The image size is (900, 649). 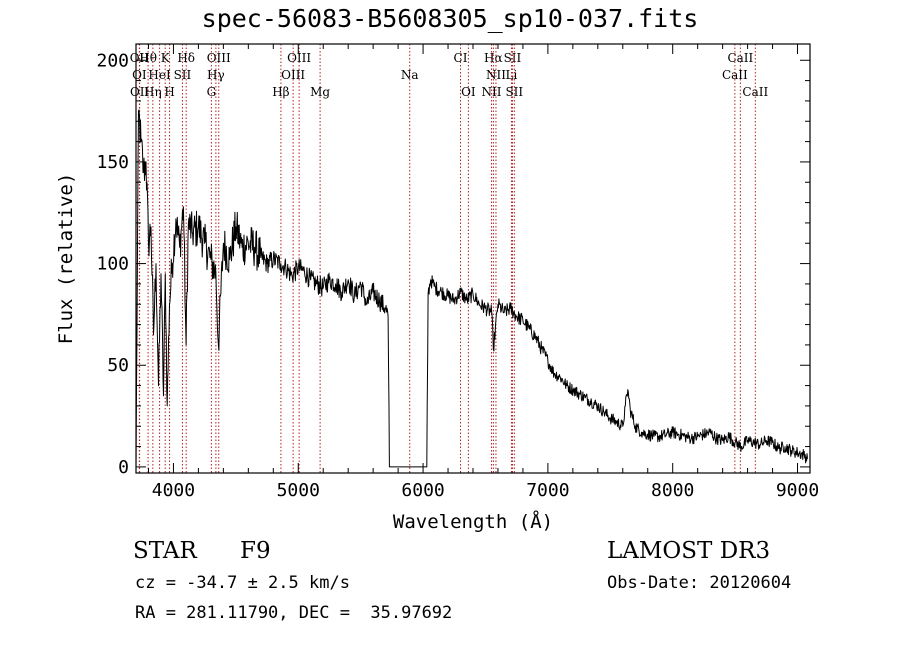 I want to click on marker-label: OI, so click(x=468, y=92).